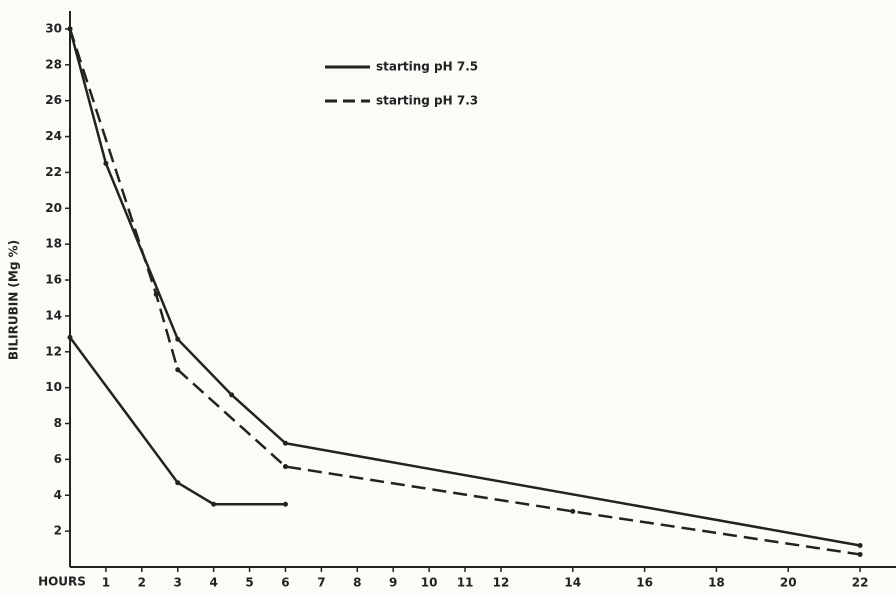 The height and width of the screenshot is (596, 896). What do you see at coordinates (321, 583) in the screenshot?
I see `x-tick-label: 7` at bounding box center [321, 583].